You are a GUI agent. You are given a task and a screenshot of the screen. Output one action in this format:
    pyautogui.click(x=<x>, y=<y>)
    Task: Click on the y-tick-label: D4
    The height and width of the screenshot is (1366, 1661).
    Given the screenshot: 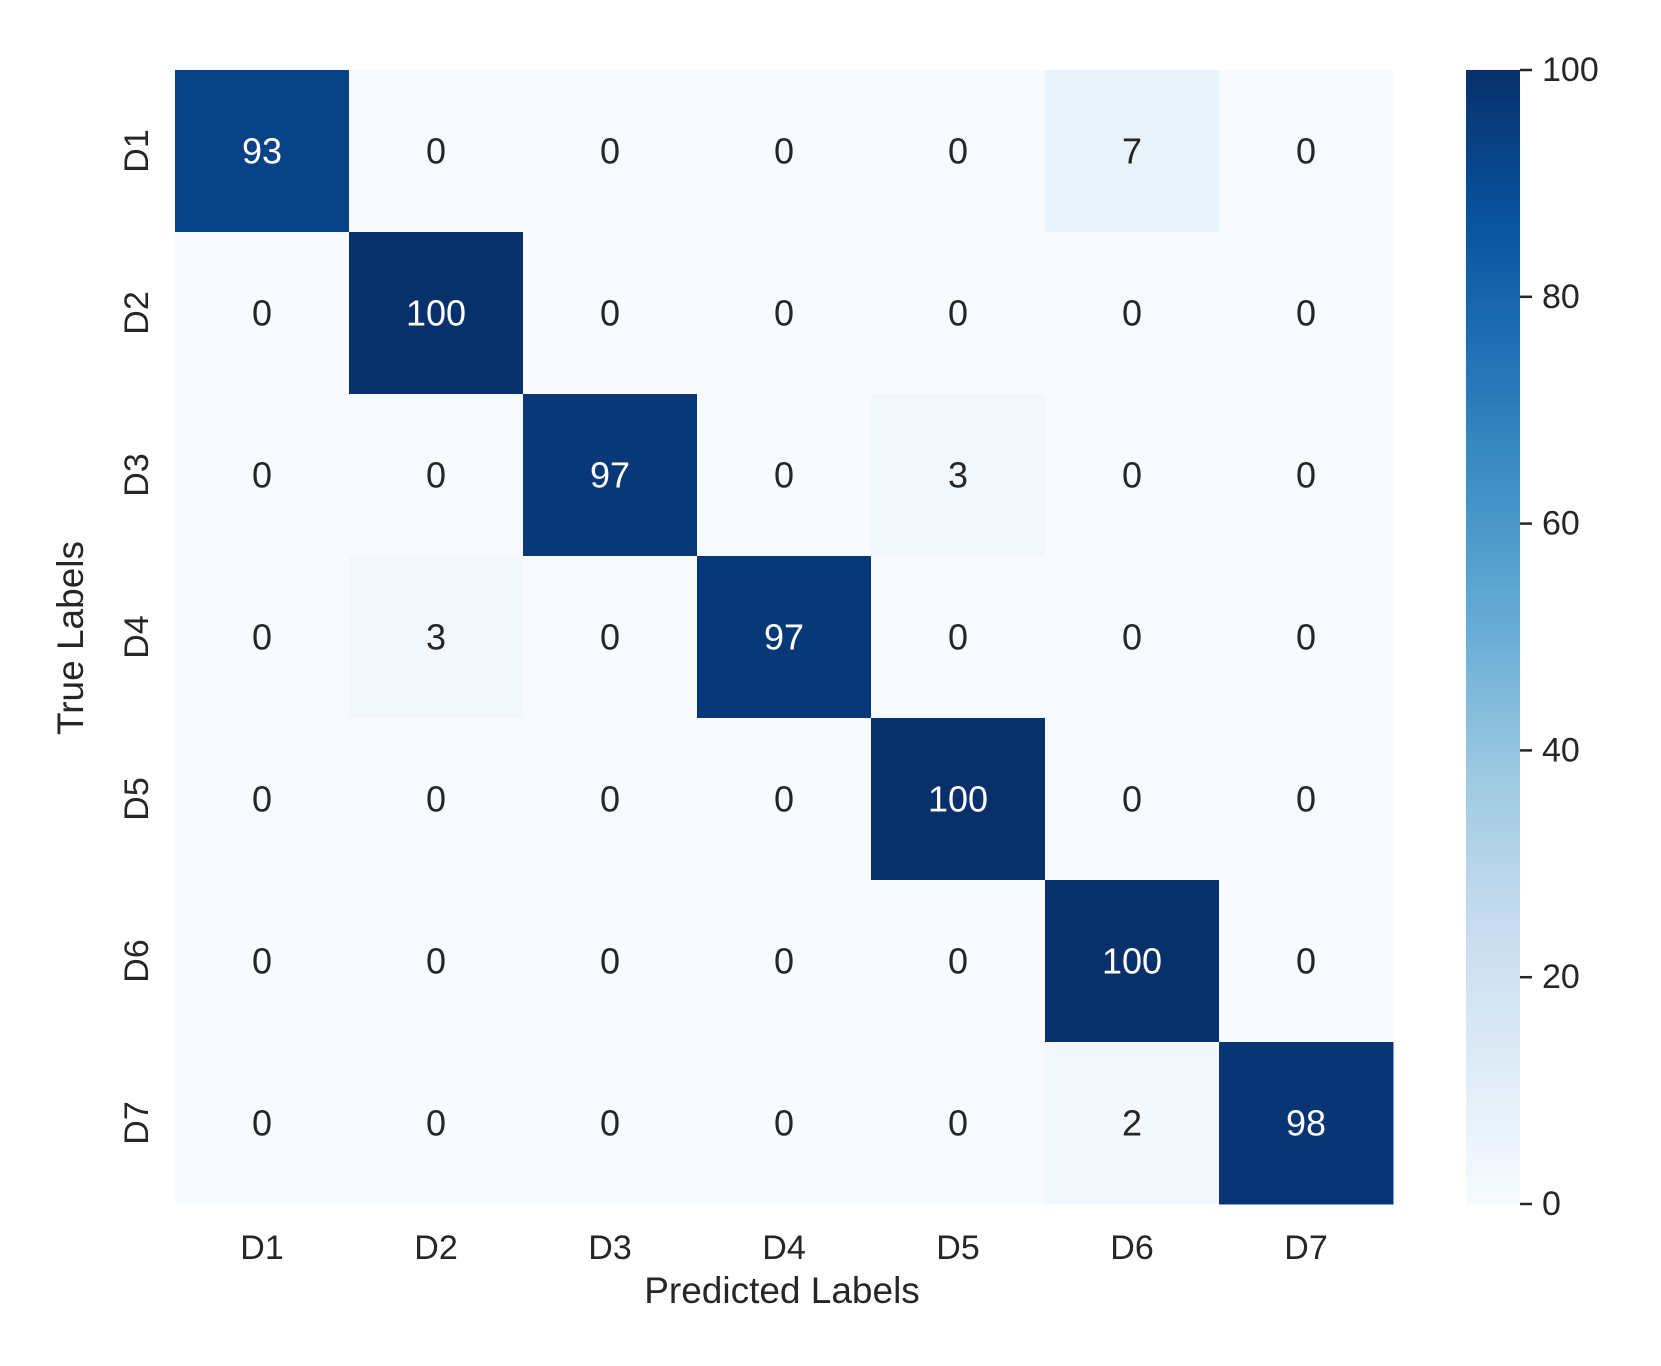 What is the action you would take?
    pyautogui.click(x=137, y=636)
    